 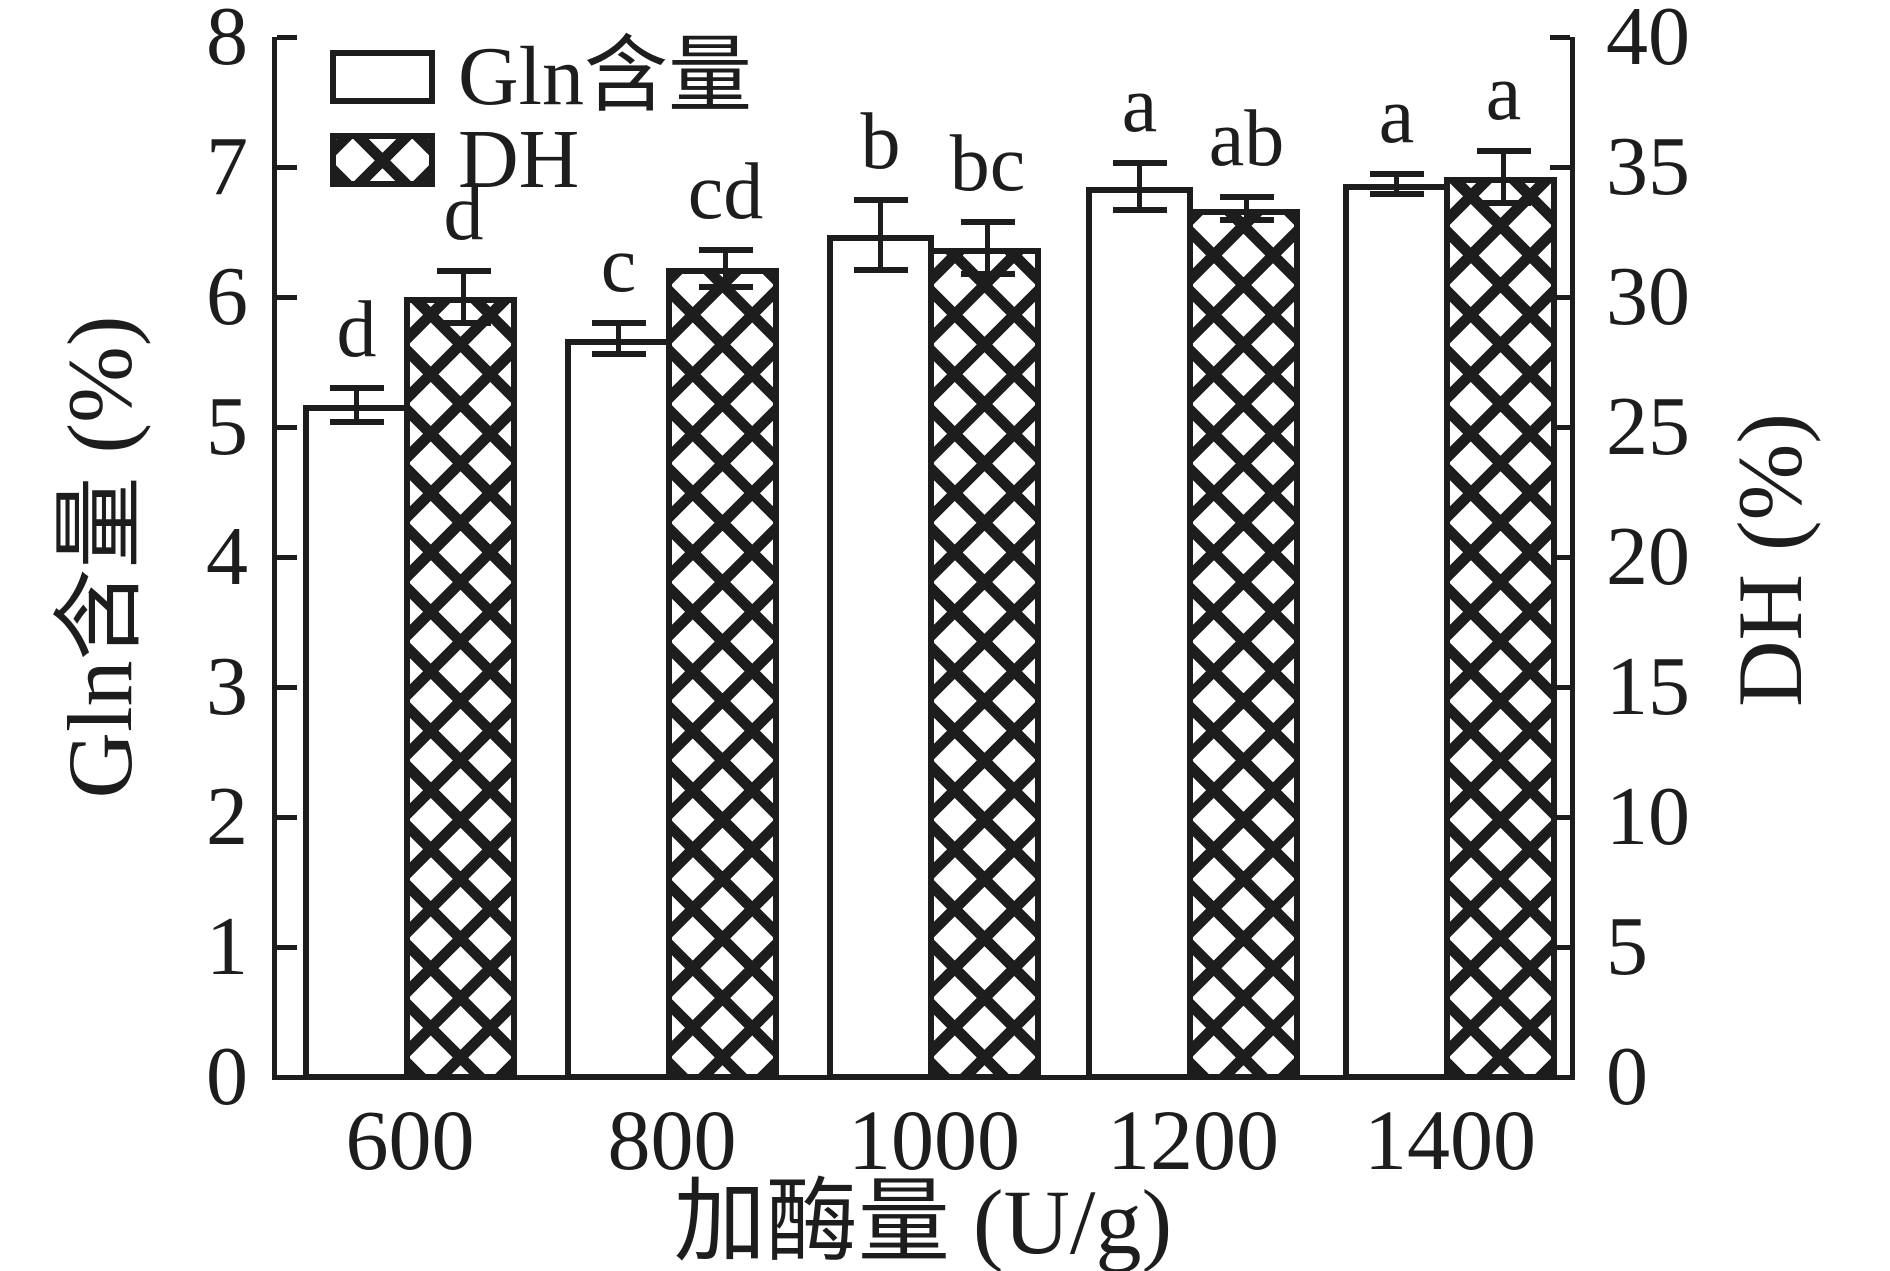 What do you see at coordinates (1770, 560) in the screenshot?
I see `right-axis-title: DH (%)` at bounding box center [1770, 560].